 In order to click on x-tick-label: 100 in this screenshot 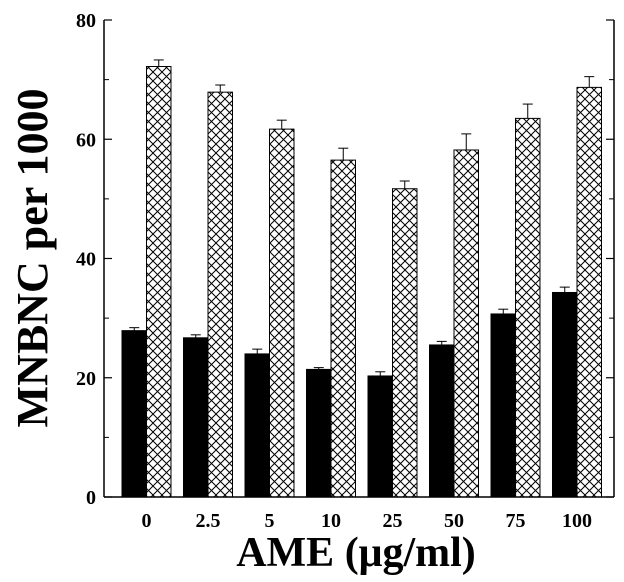, I will do `click(577, 521)`.